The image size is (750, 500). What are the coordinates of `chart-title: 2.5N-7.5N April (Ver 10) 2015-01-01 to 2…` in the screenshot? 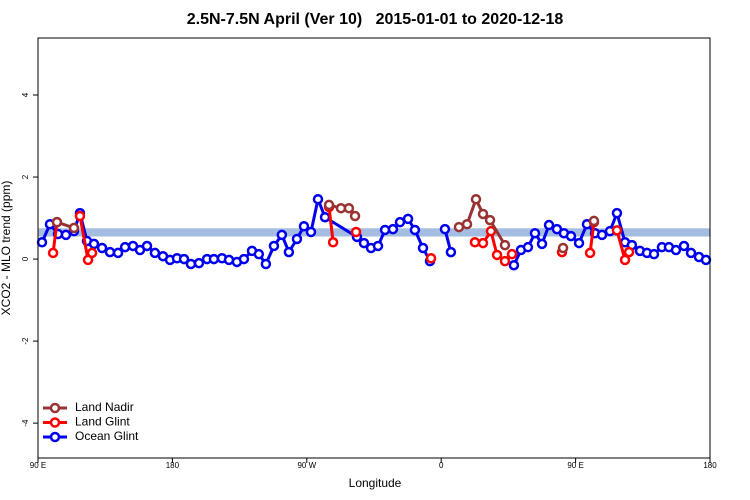 It's located at (375, 19).